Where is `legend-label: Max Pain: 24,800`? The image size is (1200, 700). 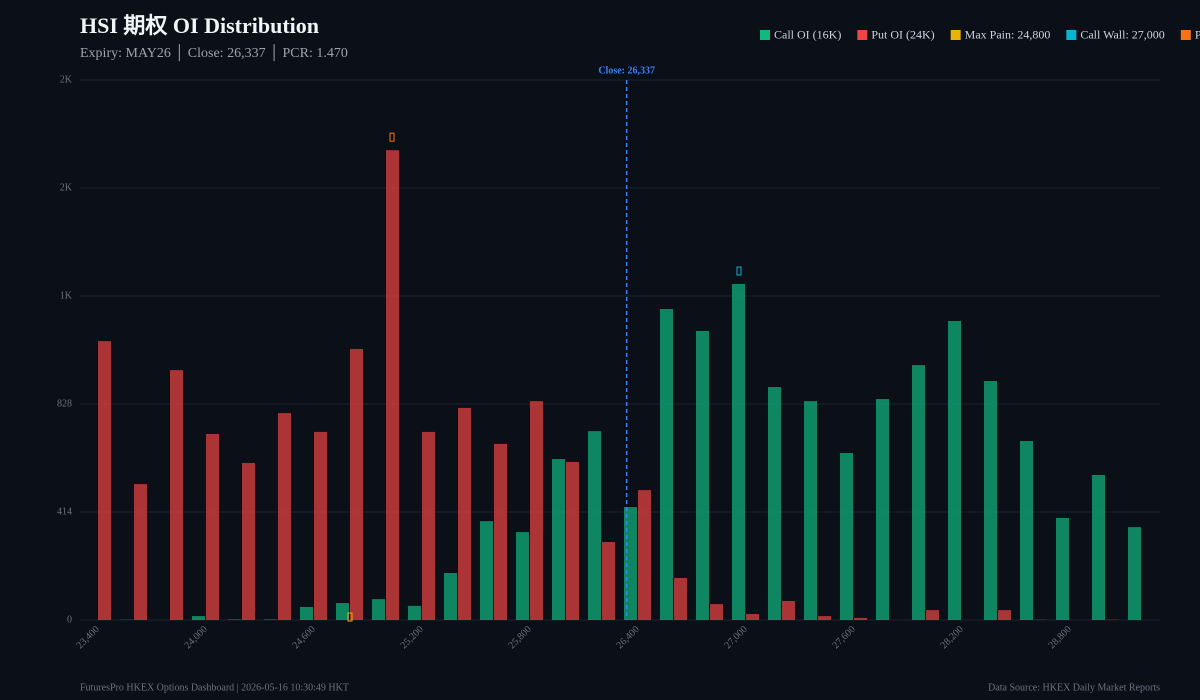 legend-label: Max Pain: 24,800 is located at coordinates (1008, 34).